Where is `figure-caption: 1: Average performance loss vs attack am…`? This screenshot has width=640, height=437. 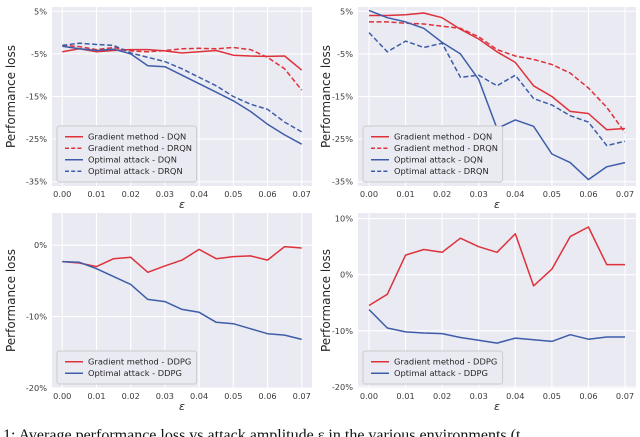 figure-caption: 1: Average performance loss vs attack am… is located at coordinates (320, 431).